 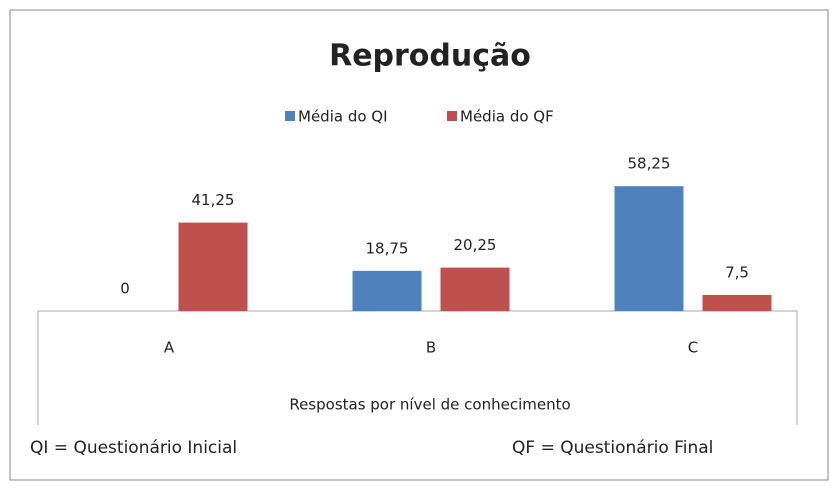 What do you see at coordinates (213, 200) in the screenshot?
I see `data-label: 41,25` at bounding box center [213, 200].